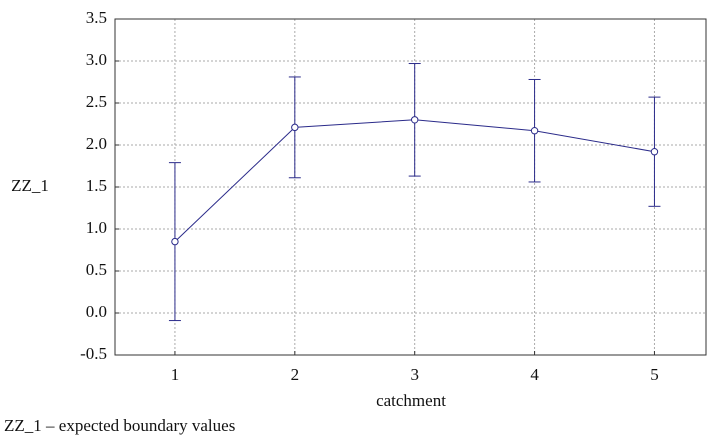 The width and height of the screenshot is (707, 438). I want to click on y-axis-label: ZZ_1, so click(30, 185).